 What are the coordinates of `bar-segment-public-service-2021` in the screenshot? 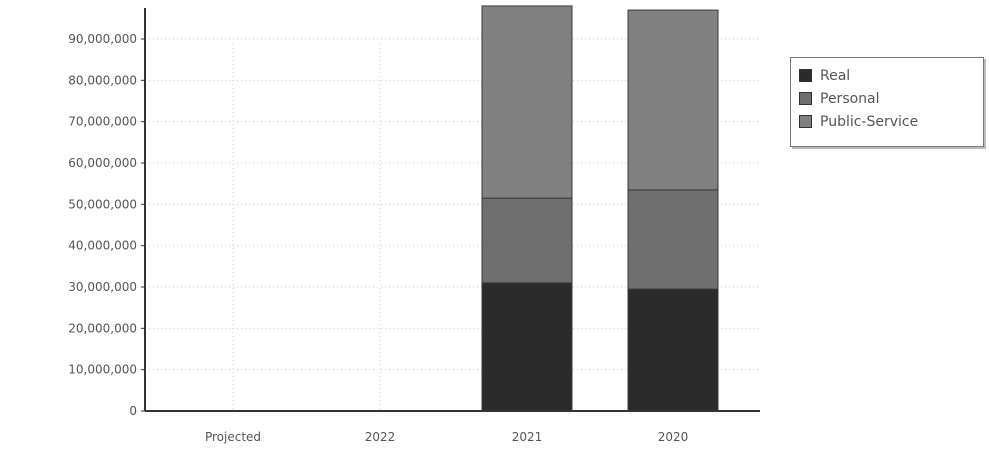 It's located at (527, 102).